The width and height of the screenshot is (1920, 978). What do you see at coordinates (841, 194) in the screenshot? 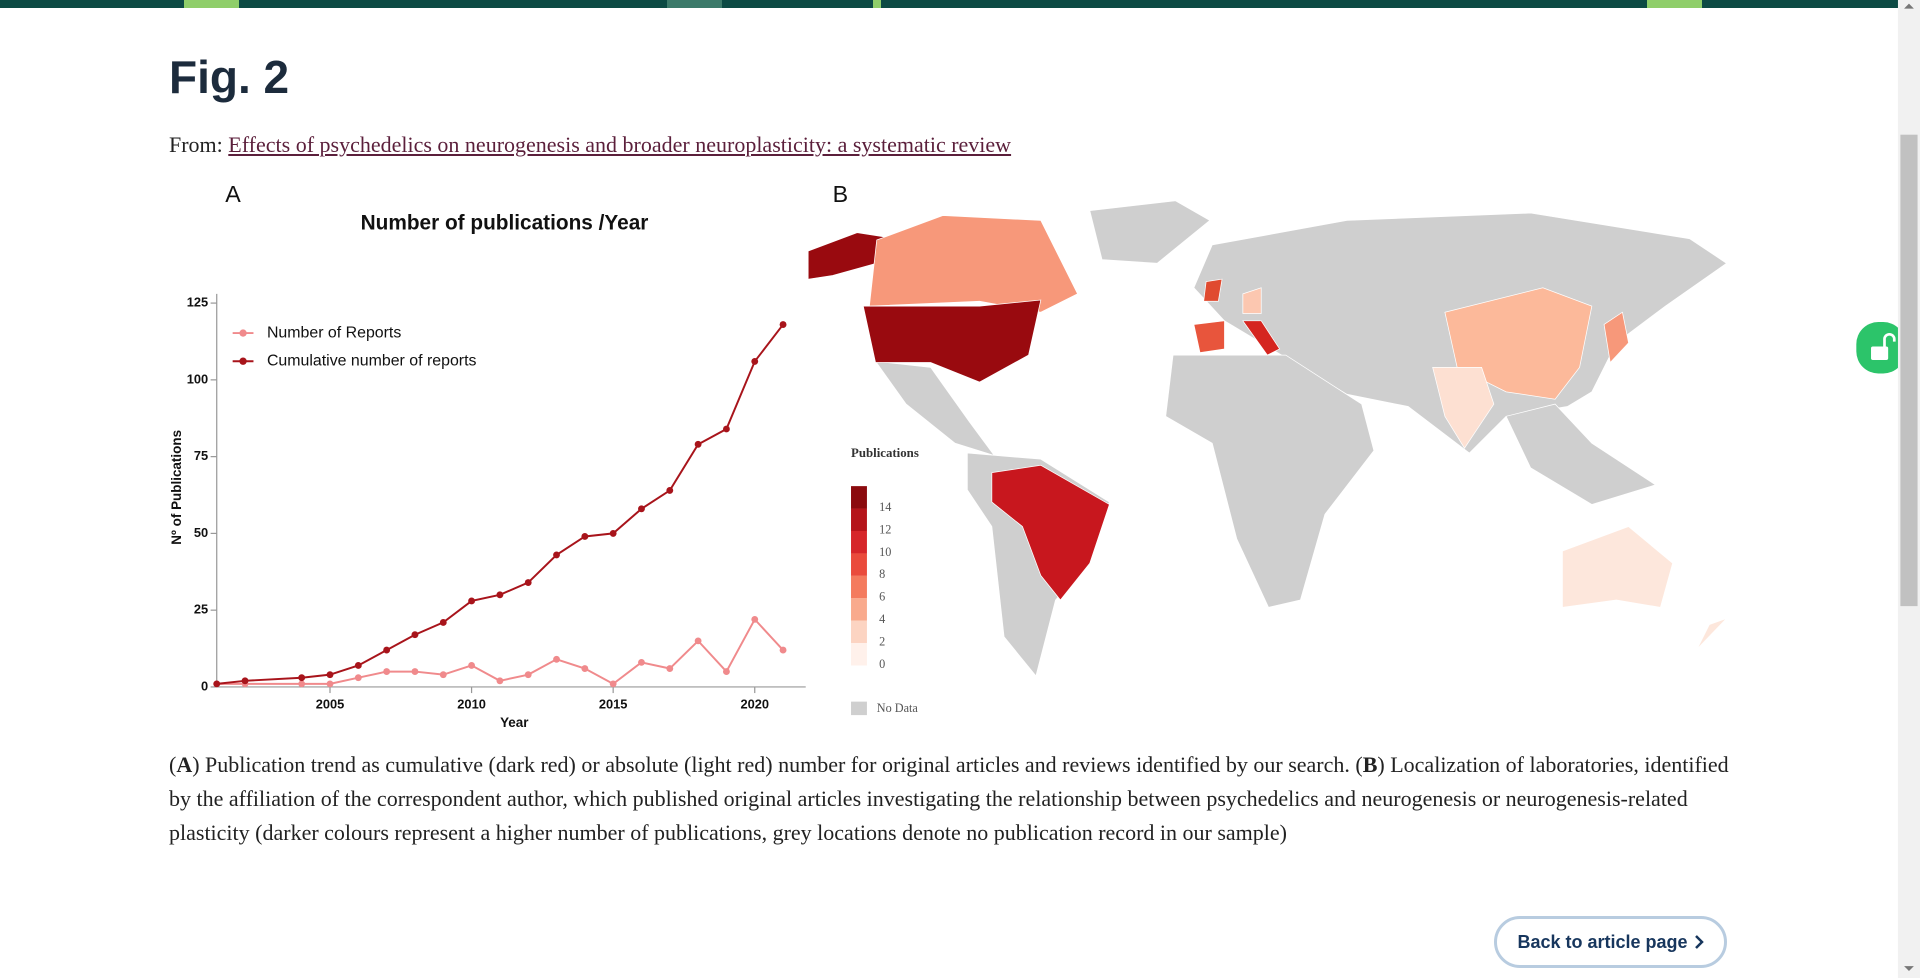
I see `panel-label: B` at bounding box center [841, 194].